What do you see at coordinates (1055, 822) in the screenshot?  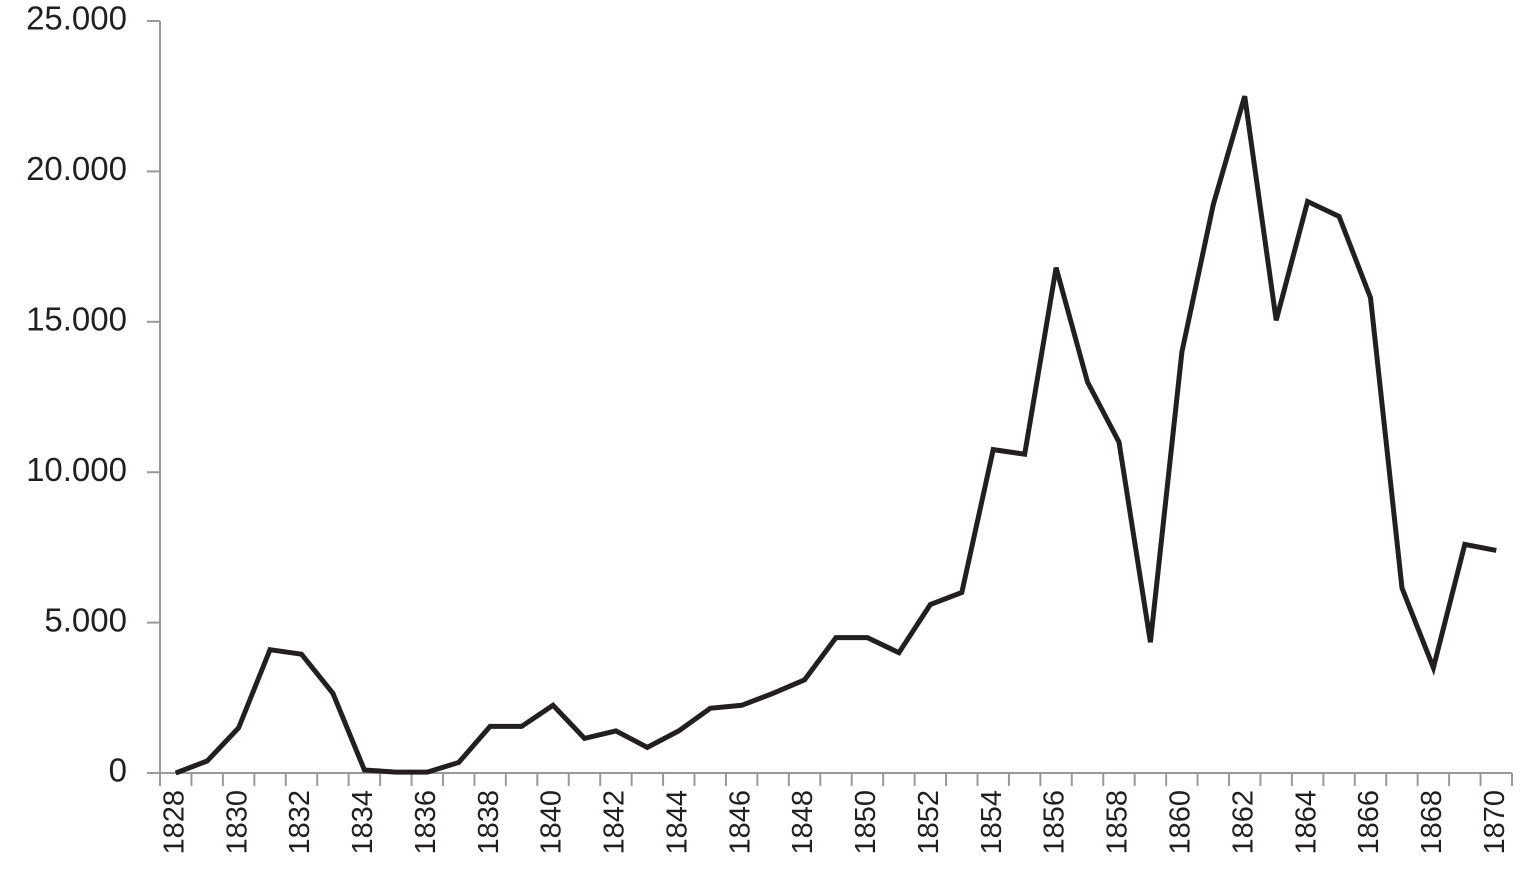 I see `x-tick-label: 1856` at bounding box center [1055, 822].